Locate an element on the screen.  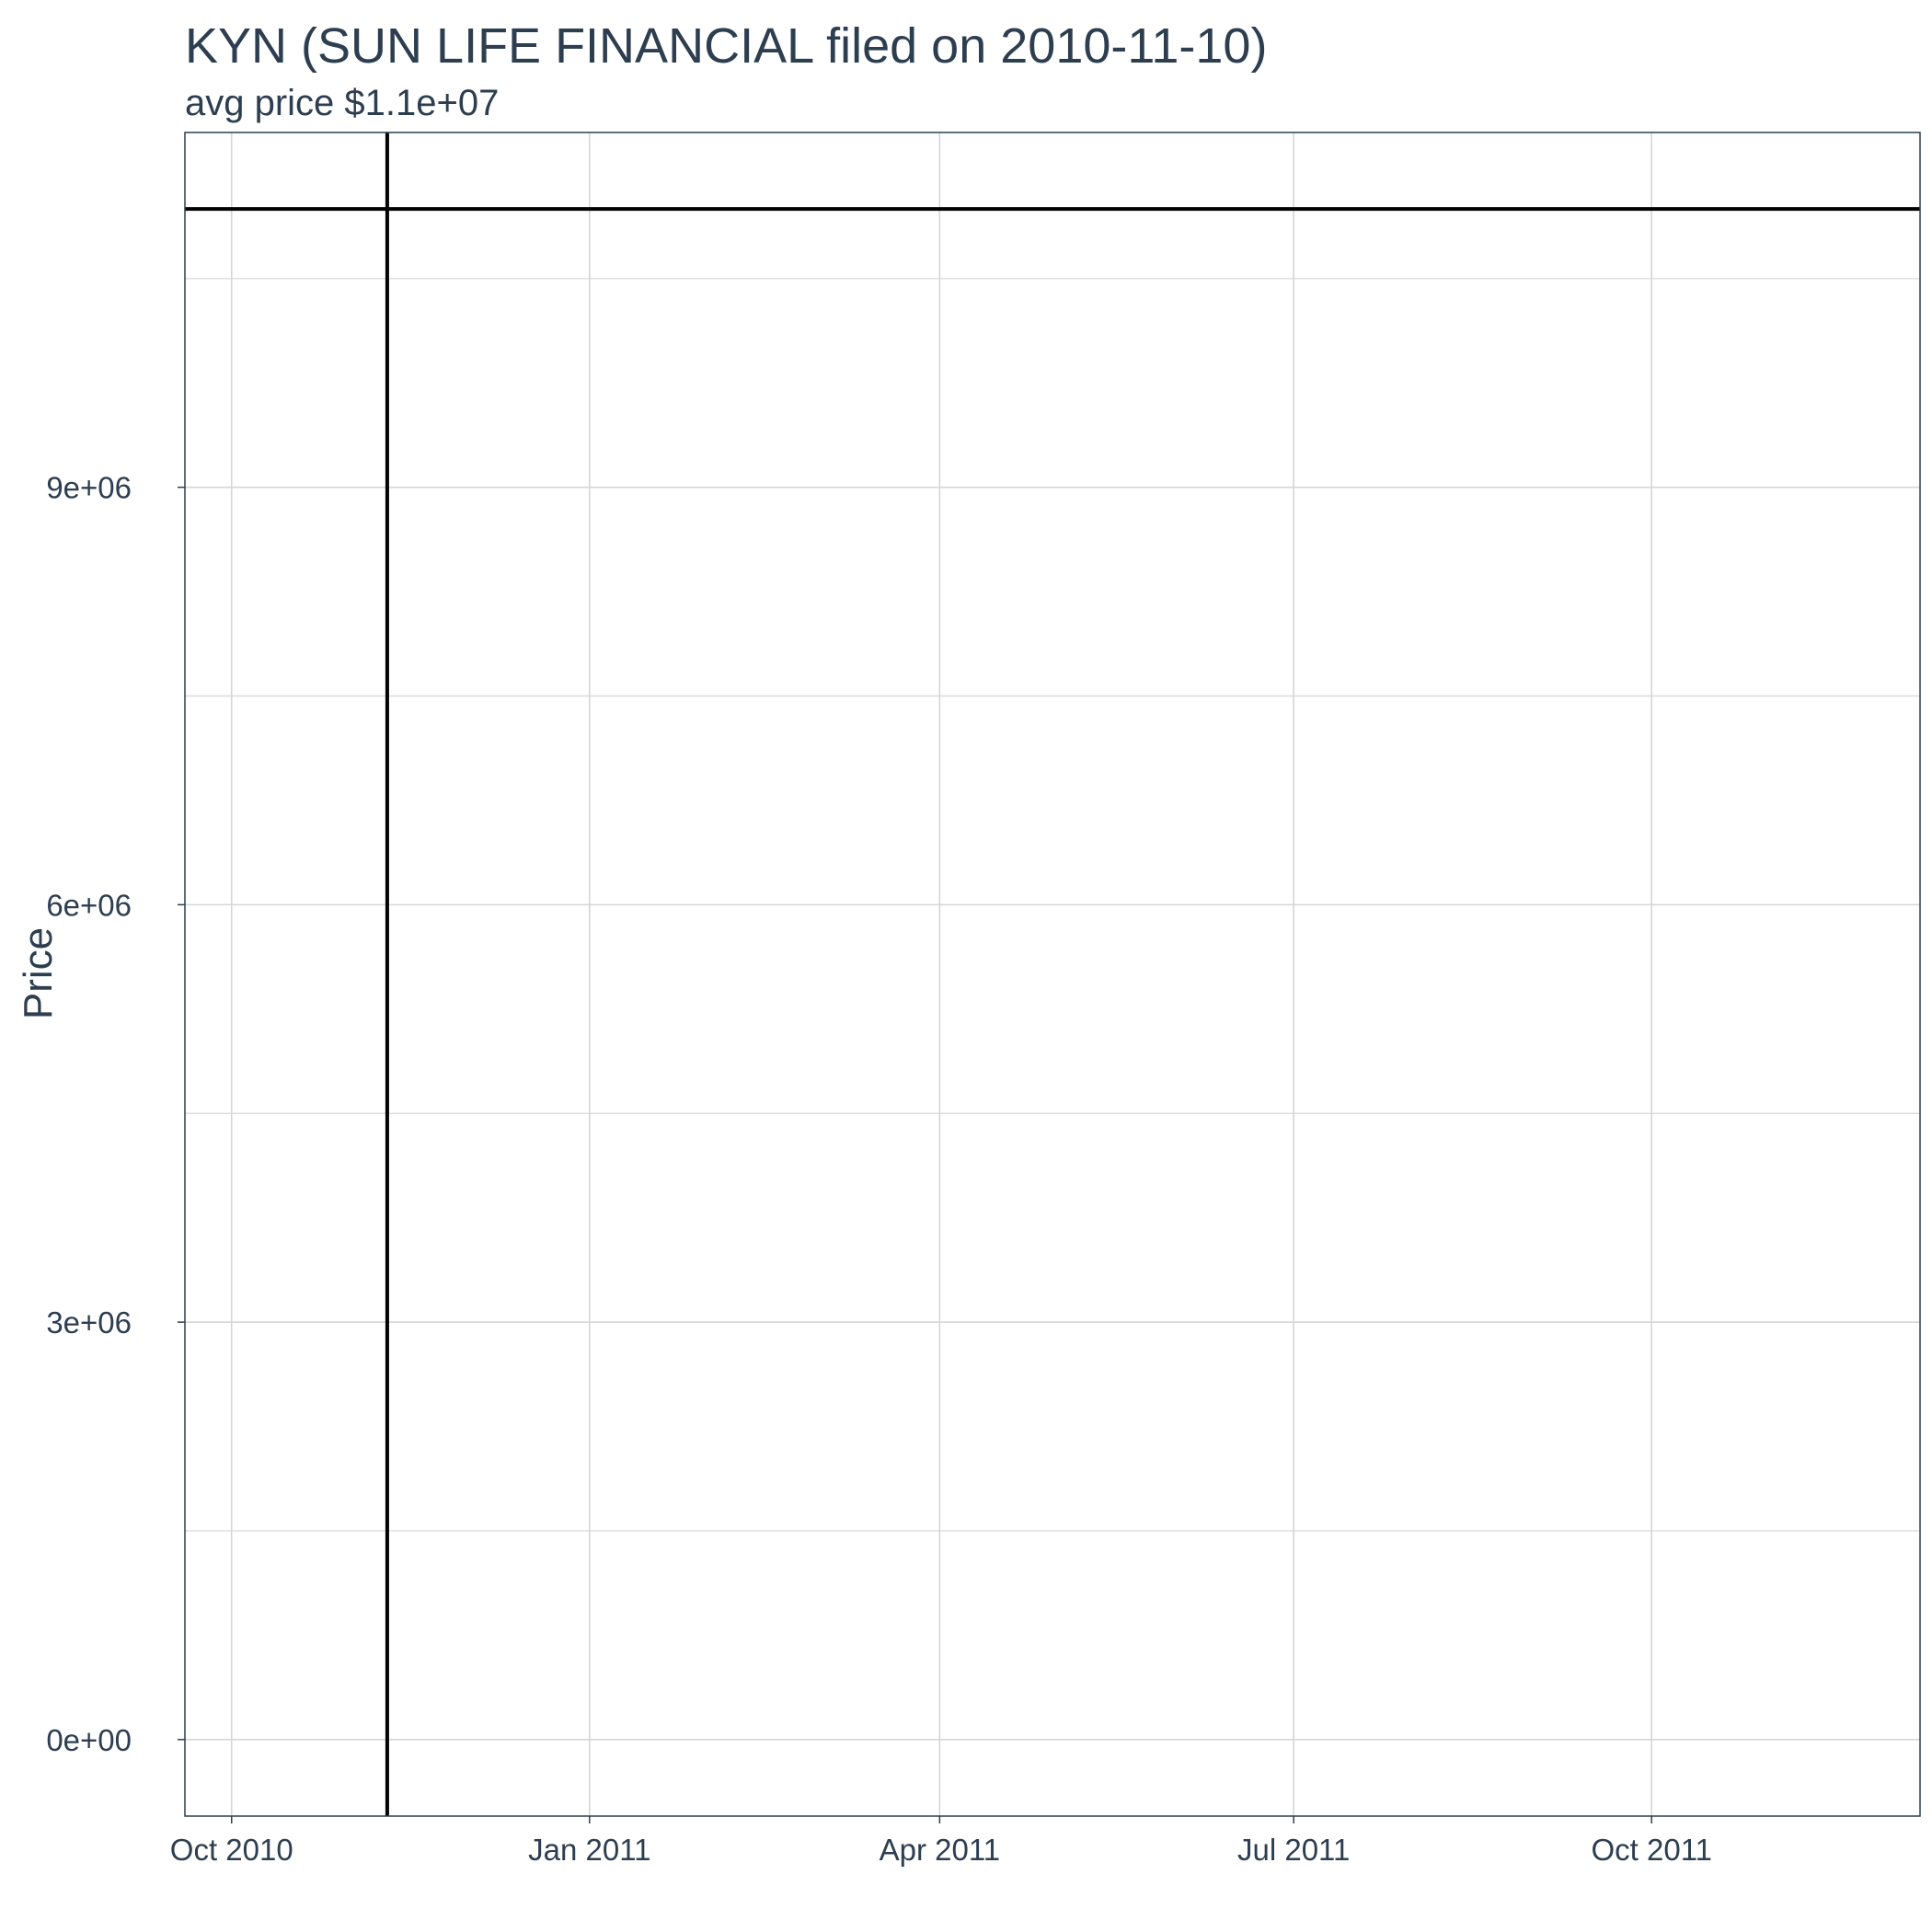
y-axis-tick-labels: 0e+00 3e+06 6e+06 9e+06 is located at coordinates (115, 1114).